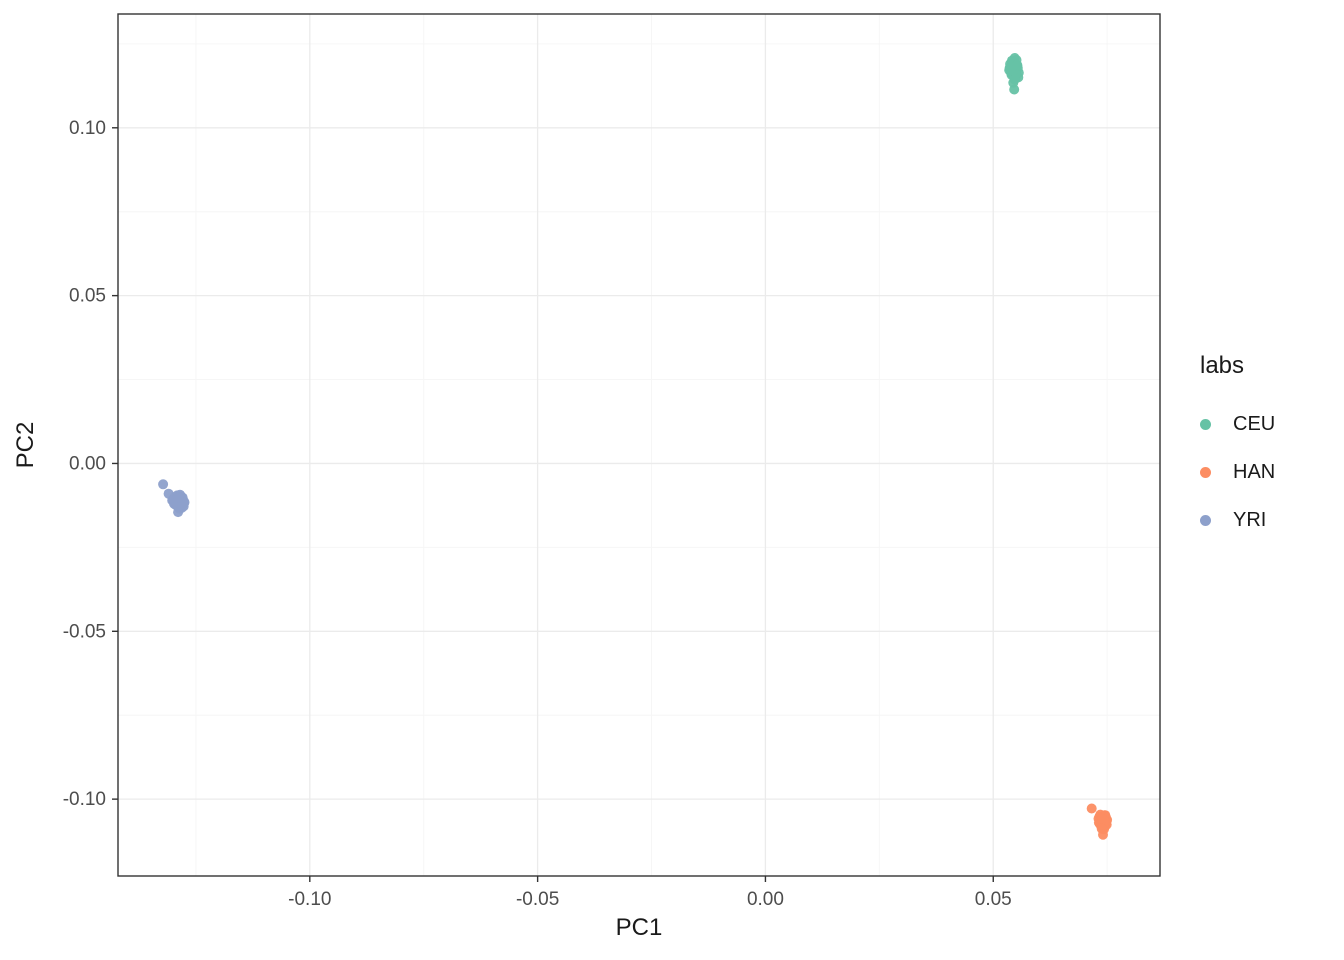 The height and width of the screenshot is (960, 1344). What do you see at coordinates (1222, 365) in the screenshot?
I see `legend-title: labs` at bounding box center [1222, 365].